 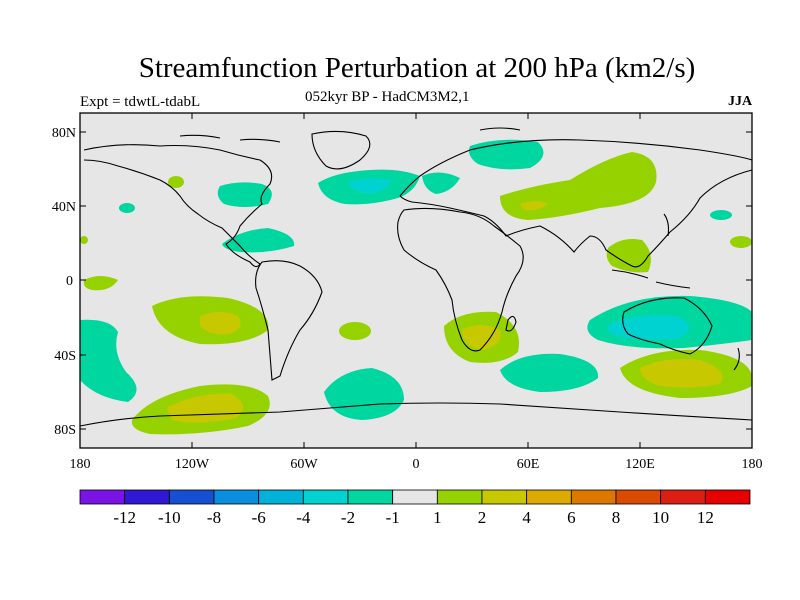 What do you see at coordinates (387, 97) in the screenshot?
I see `map-subtitle: 052kyr BP - HadCM3M2,1` at bounding box center [387, 97].